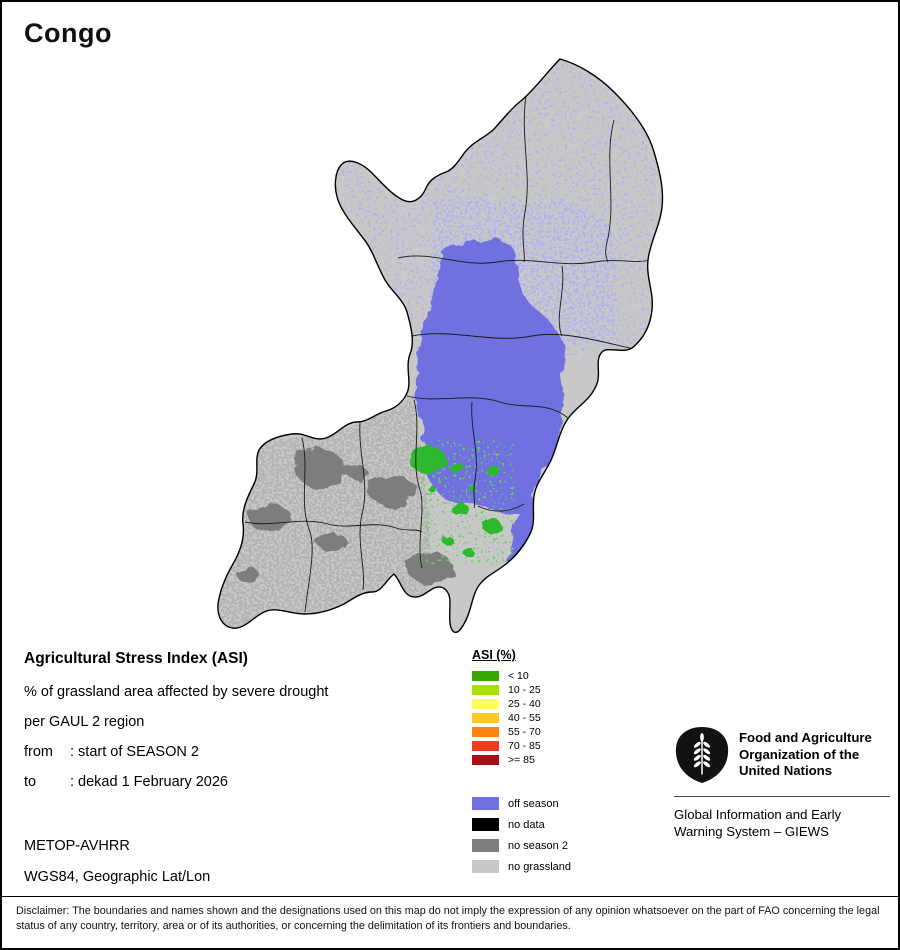 The width and height of the screenshot is (900, 950). Describe the element at coordinates (524, 704) in the screenshot. I see `legend-label: 25 - 40` at that location.